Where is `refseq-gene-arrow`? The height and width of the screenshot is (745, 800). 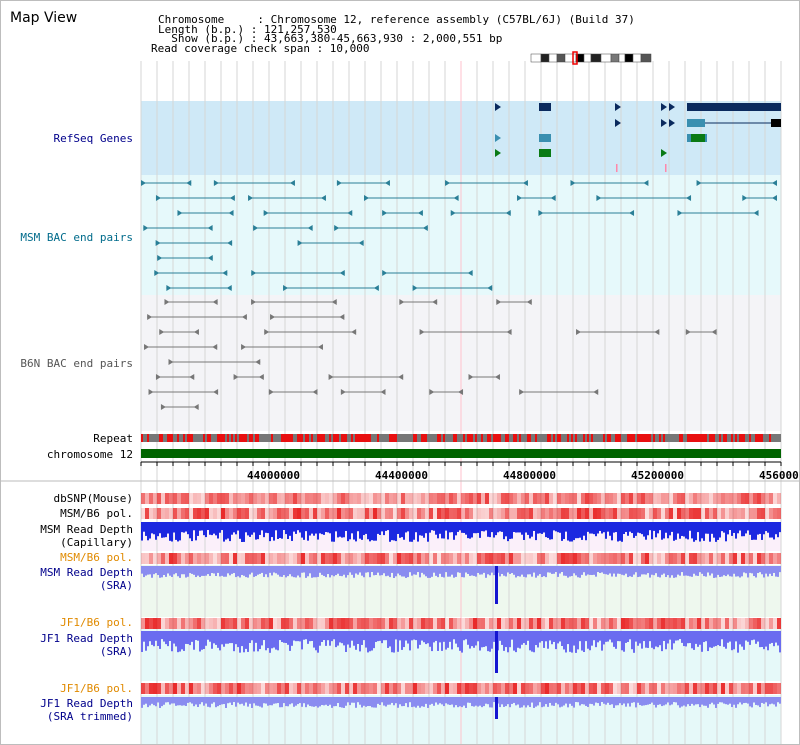
refseq-gene-arrow is located at coordinates (664, 107).